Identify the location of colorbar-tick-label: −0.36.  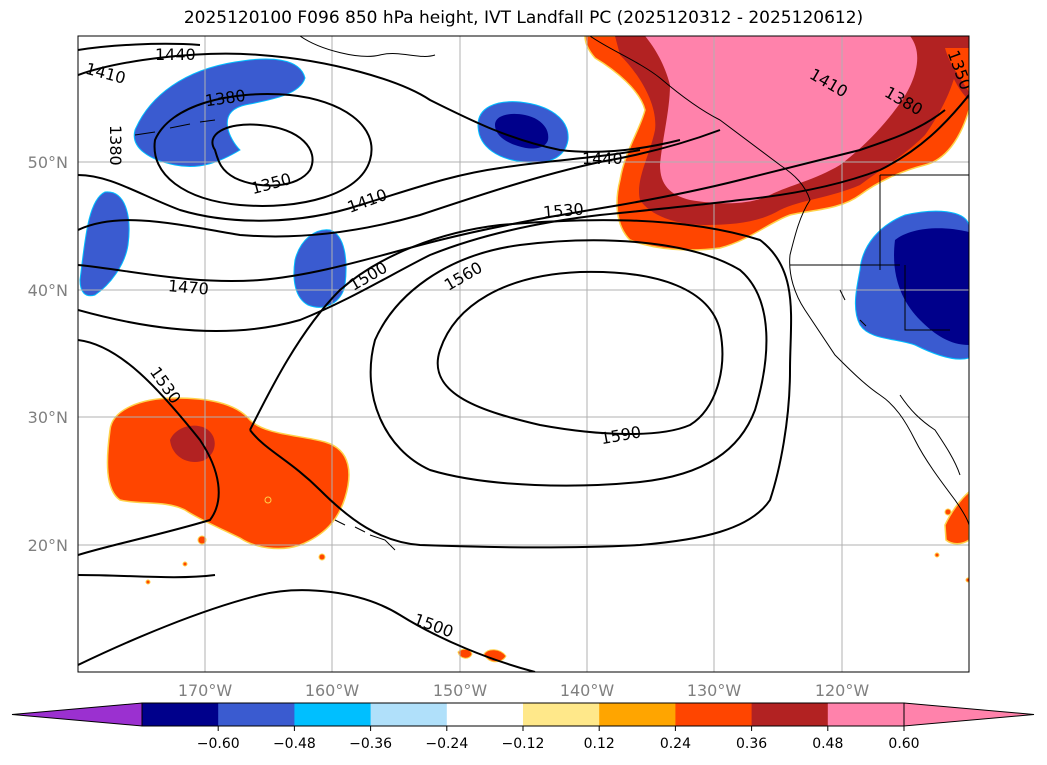
(370, 744).